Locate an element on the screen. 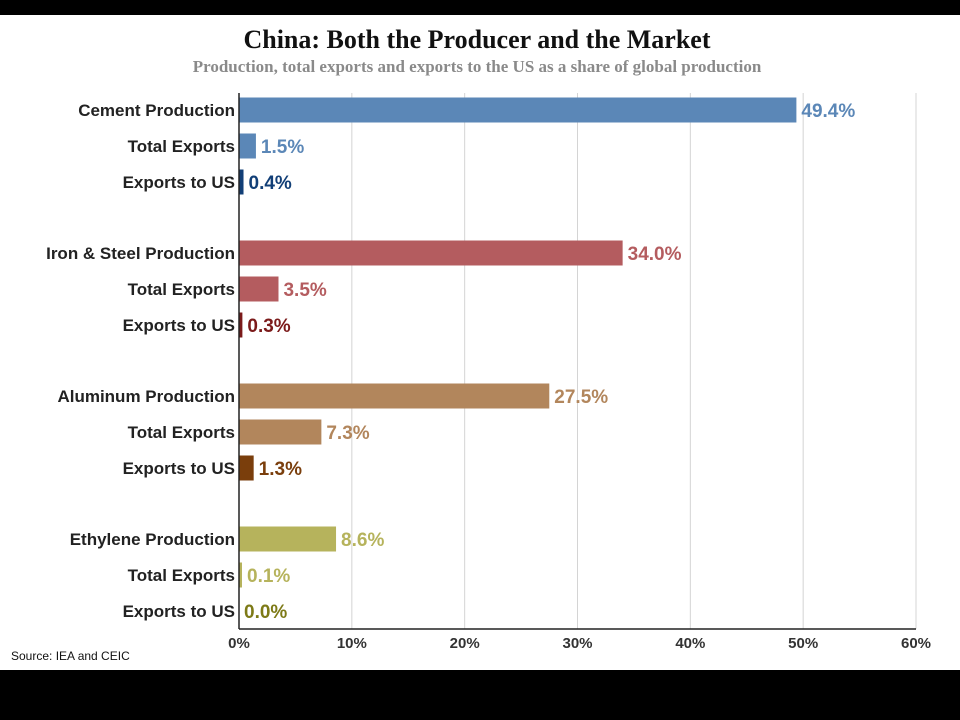 The image size is (960, 720). x-tick-label: 20% is located at coordinates (465, 643).